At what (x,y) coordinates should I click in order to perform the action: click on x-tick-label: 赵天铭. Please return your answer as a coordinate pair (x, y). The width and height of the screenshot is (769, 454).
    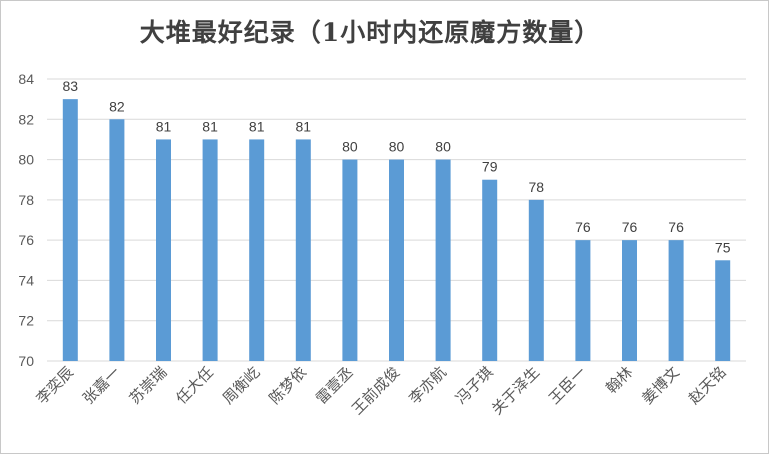
    Looking at the image, I should click on (707, 385).